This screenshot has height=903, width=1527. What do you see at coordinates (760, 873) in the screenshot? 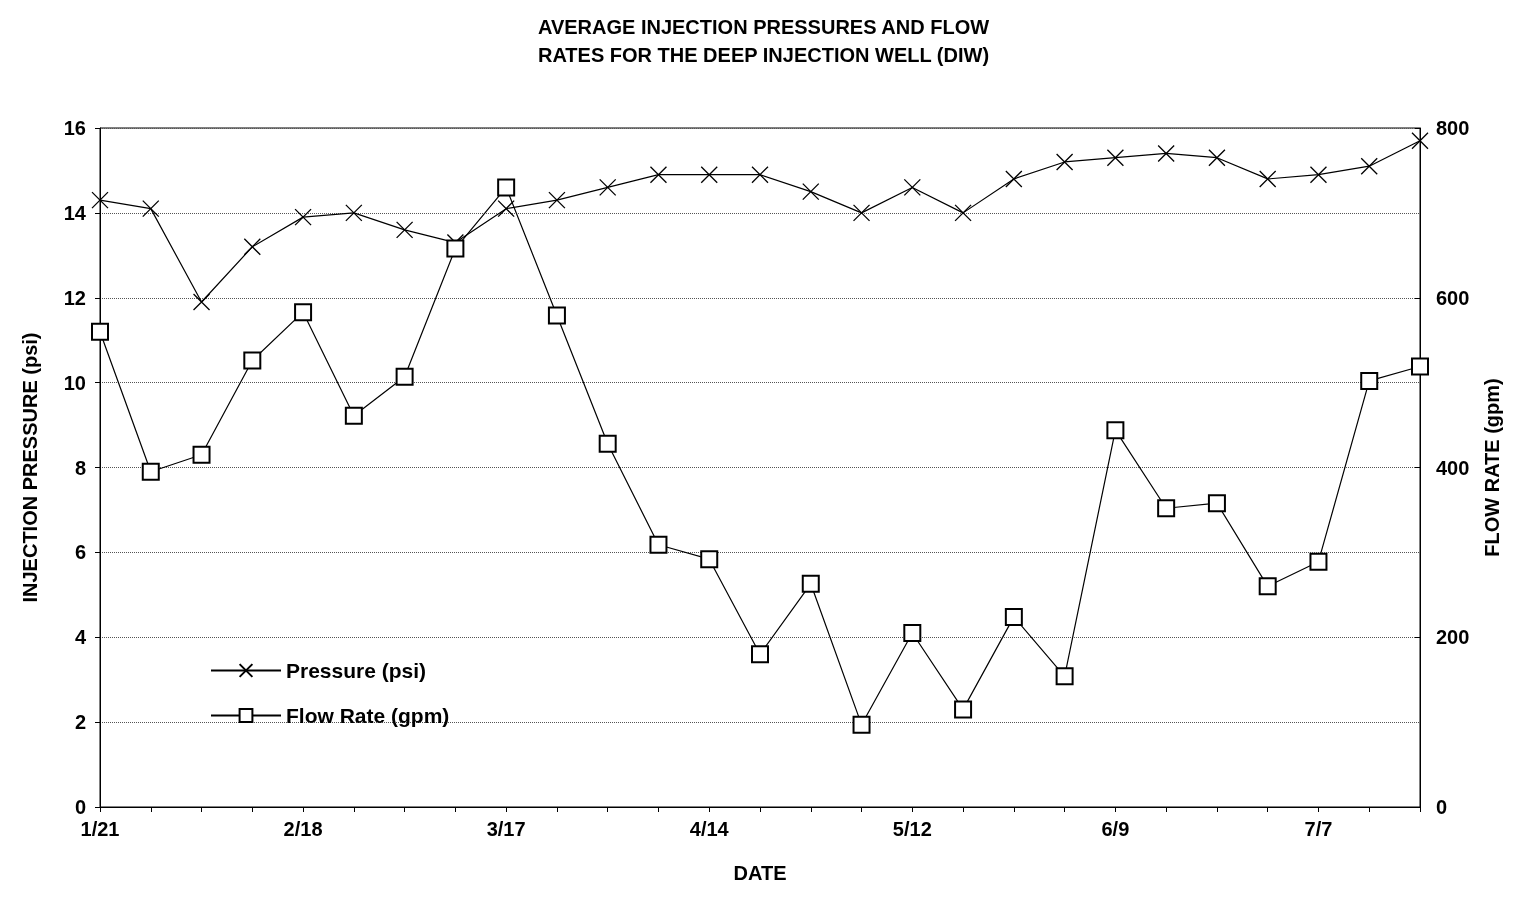
I see `x-axis-title: DATE` at bounding box center [760, 873].